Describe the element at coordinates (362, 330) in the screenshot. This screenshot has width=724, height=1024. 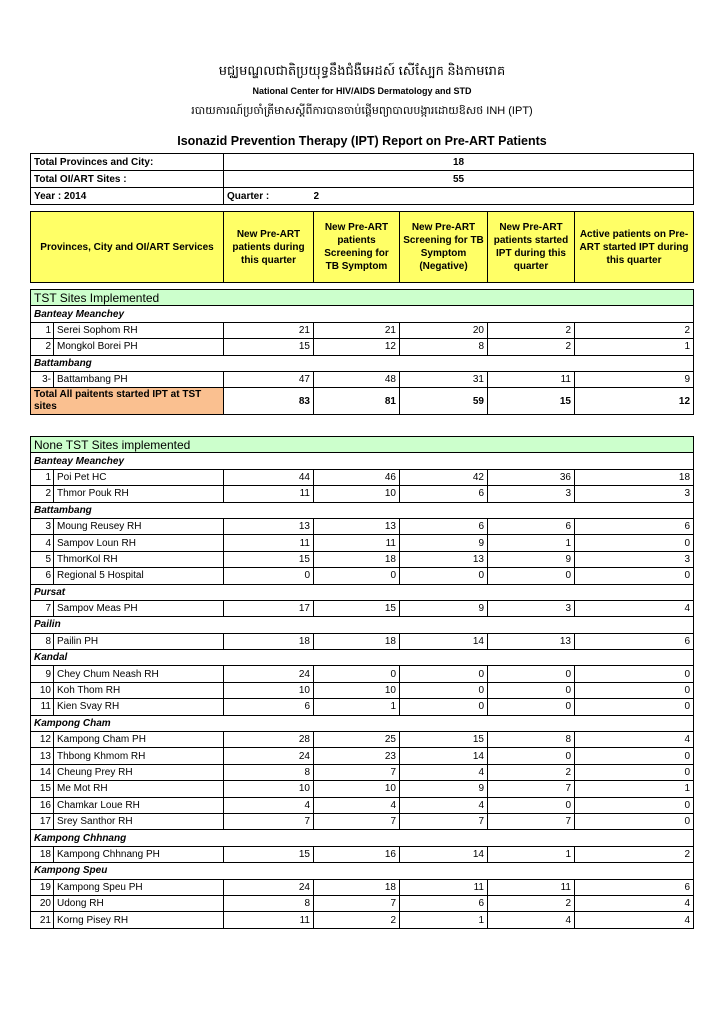
I see `table-row: 1 Serei Sophom RH 21 21 20 2 2` at that location.